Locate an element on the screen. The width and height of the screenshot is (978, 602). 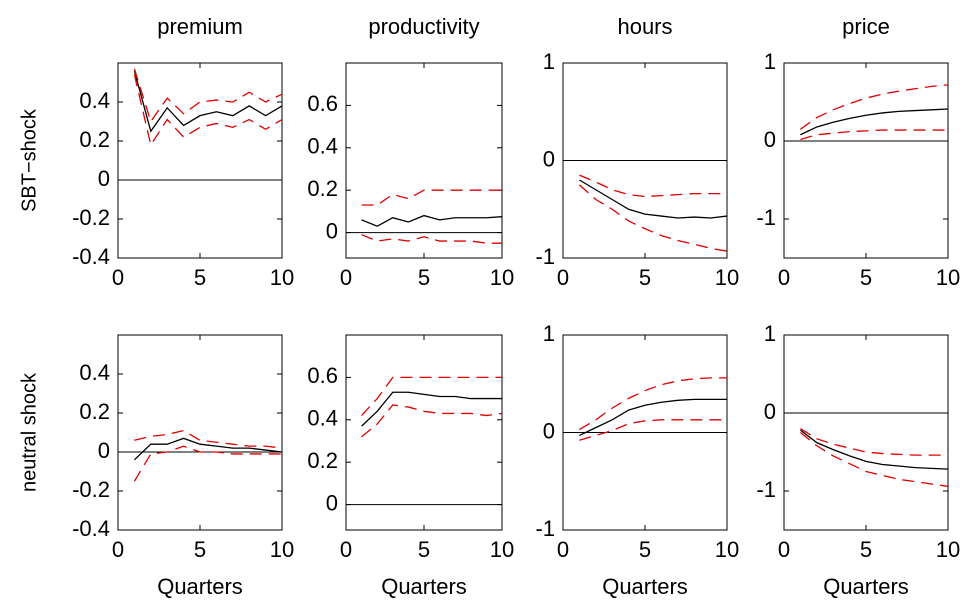
panel-title: price is located at coordinates (866, 26).